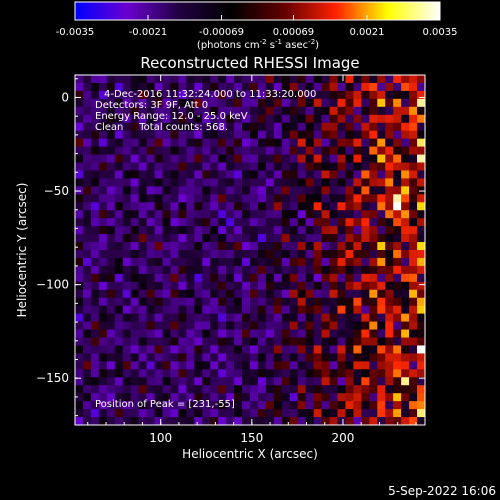 The image size is (500, 500). Describe the element at coordinates (52, 378) in the screenshot. I see `y-tick-label: −150` at that location.